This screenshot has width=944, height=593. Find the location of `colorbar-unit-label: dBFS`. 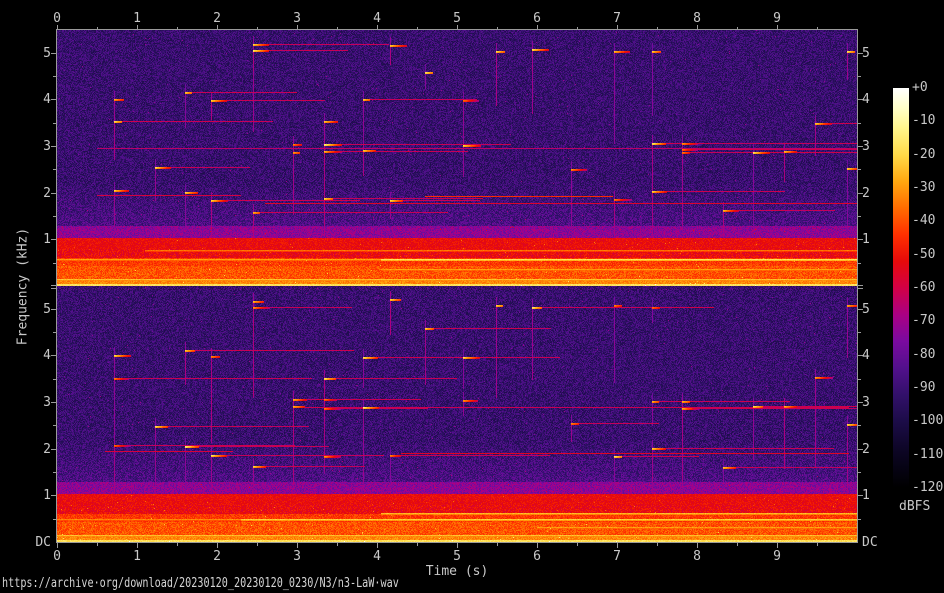

colorbar-unit-label: dBFS is located at coordinates (915, 506).